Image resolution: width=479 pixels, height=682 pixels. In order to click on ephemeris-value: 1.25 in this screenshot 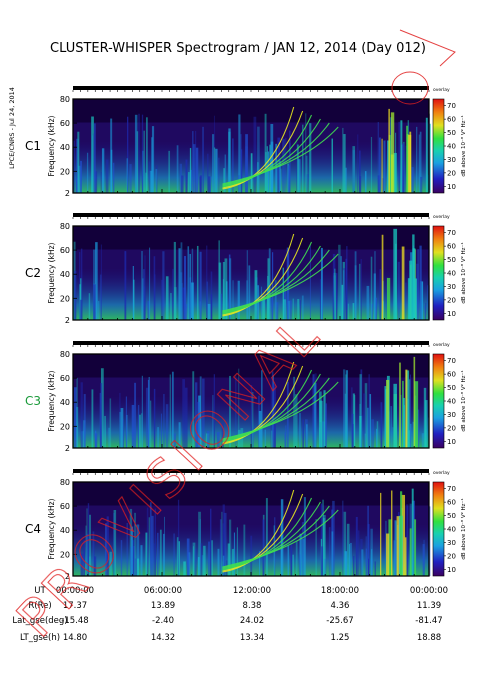, I will do `click(340, 638)`.